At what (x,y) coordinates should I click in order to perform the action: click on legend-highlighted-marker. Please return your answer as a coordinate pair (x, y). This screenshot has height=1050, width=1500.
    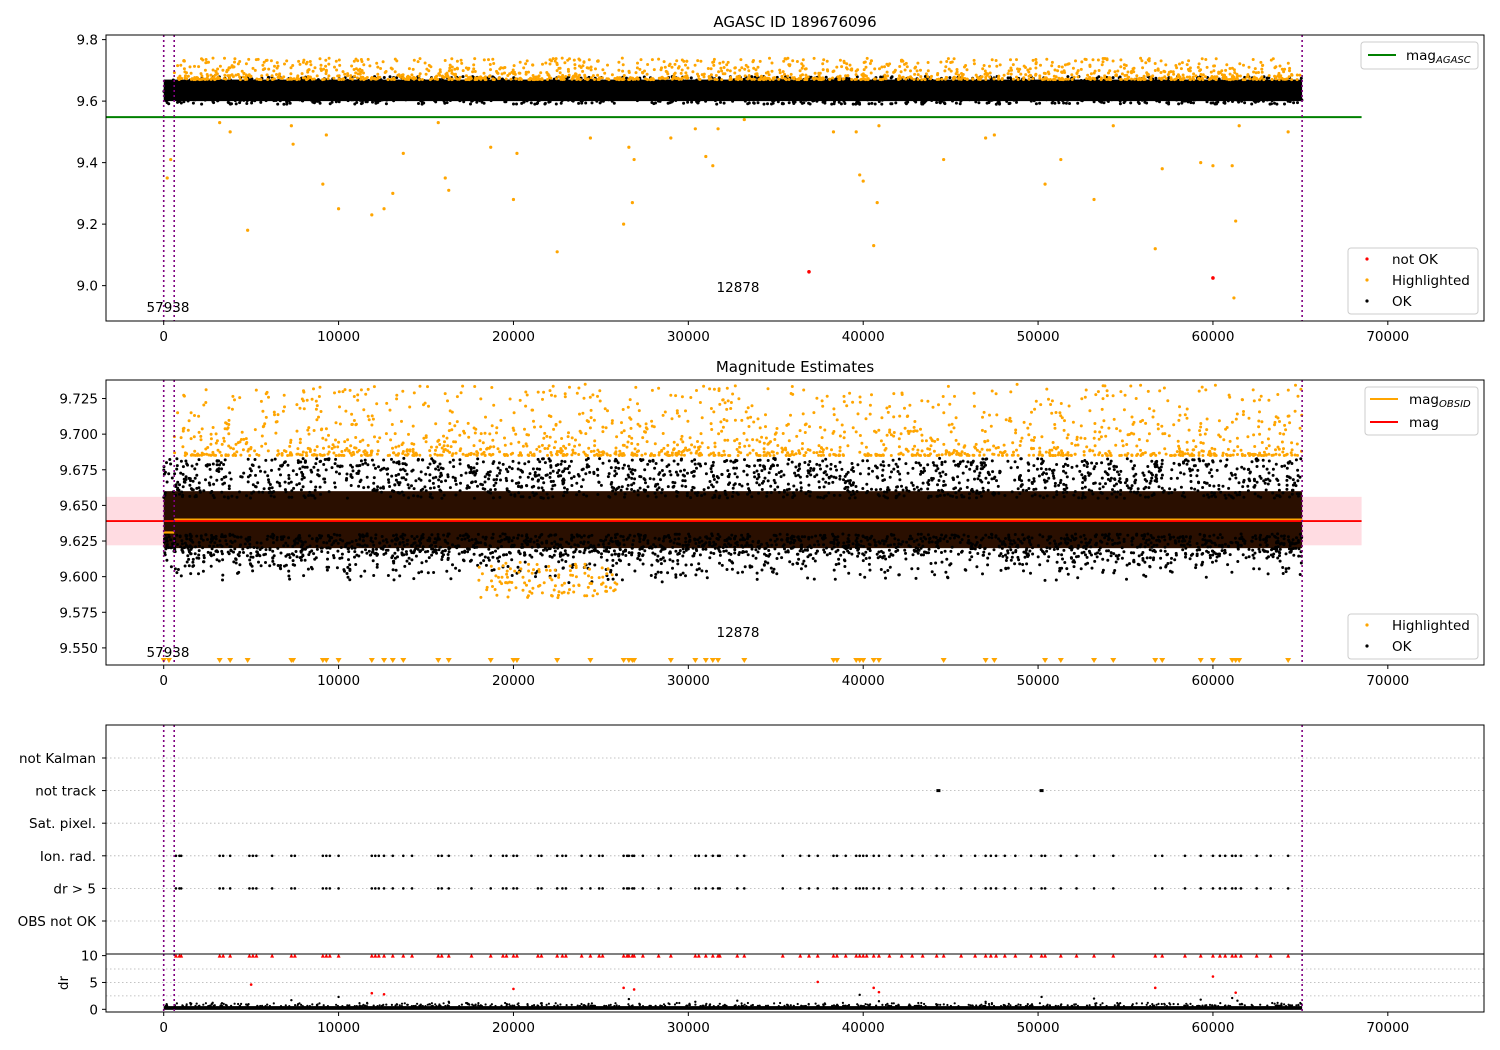
    Looking at the image, I should click on (1367, 280).